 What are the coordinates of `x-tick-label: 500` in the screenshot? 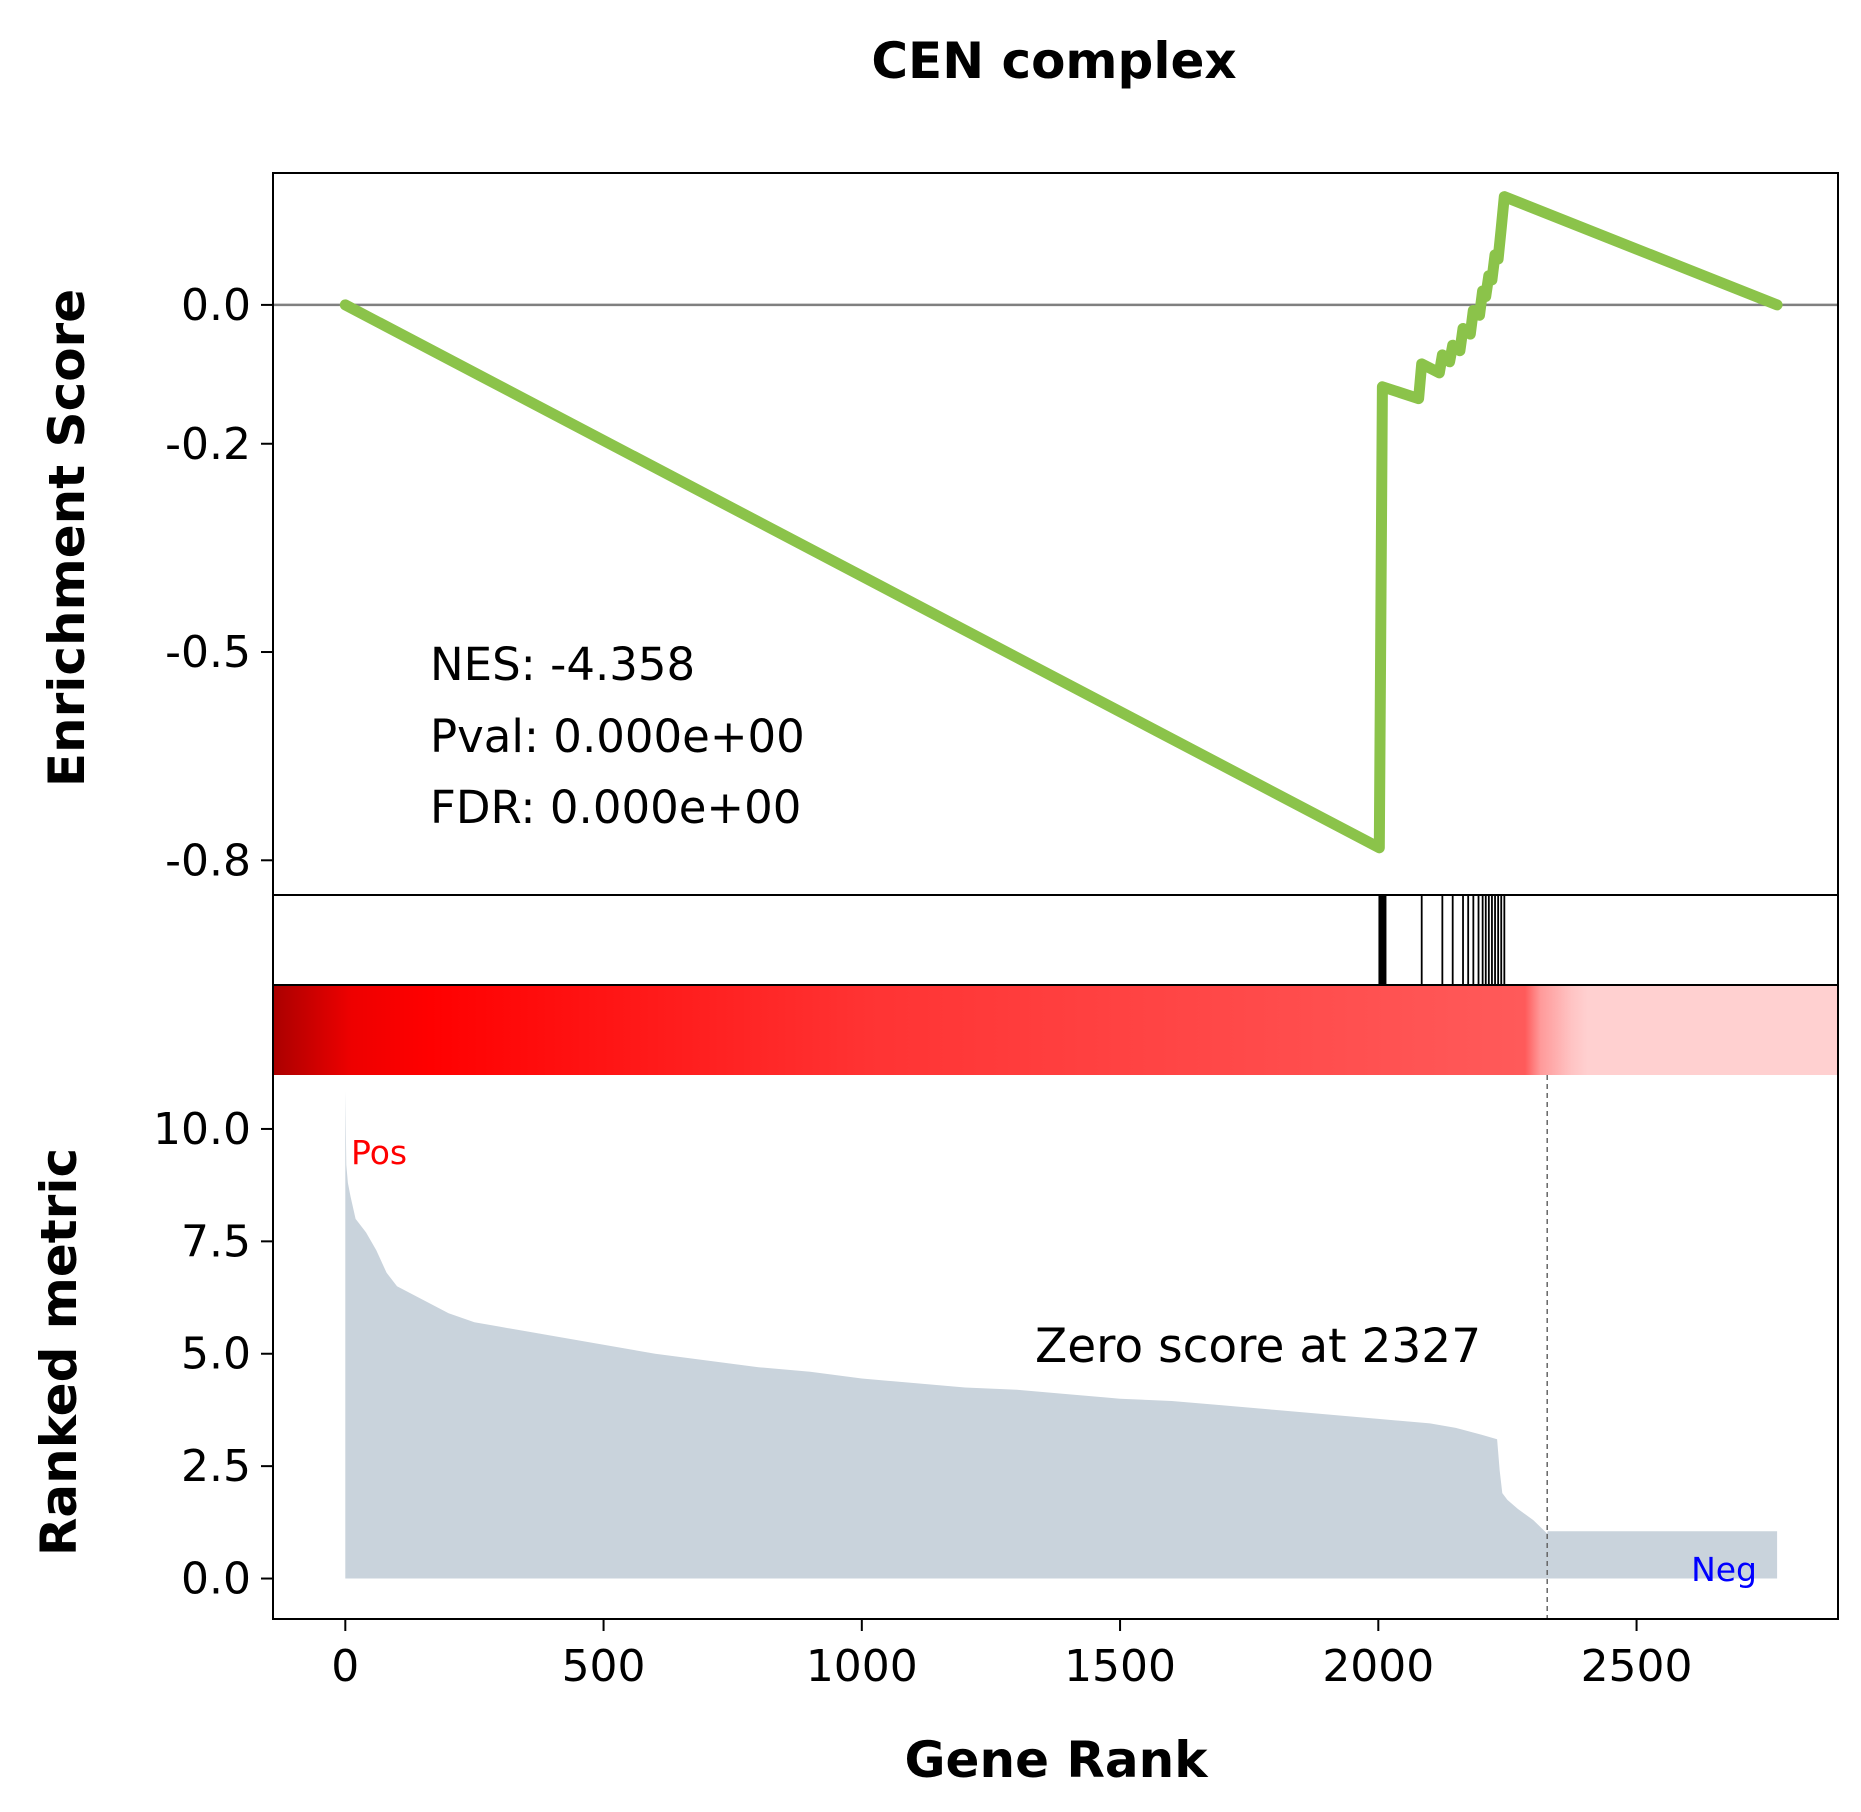 It's located at (604, 1666).